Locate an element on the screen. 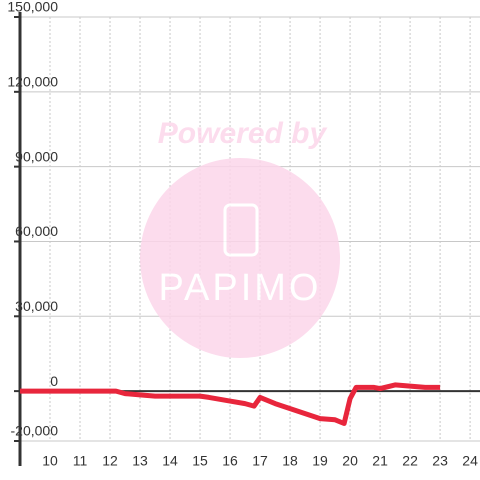 The width and height of the screenshot is (480, 480). y-tick-label: 60,000 is located at coordinates (36, 231).